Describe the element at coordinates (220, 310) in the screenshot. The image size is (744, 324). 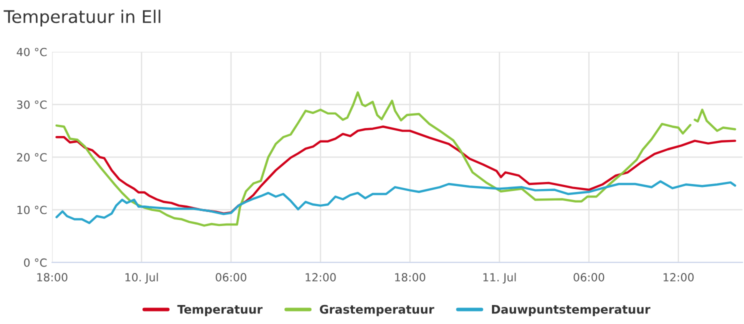
I see `legend-label: Temperatuur` at that location.